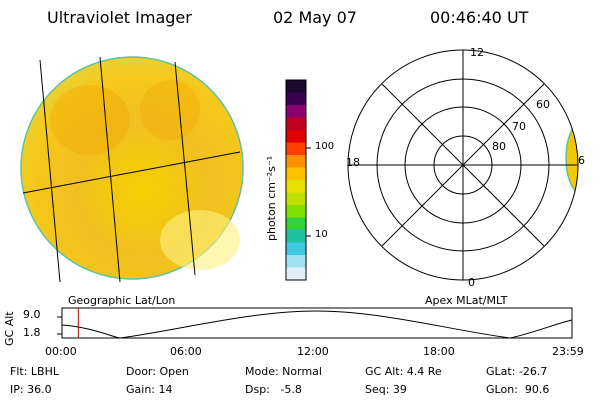 Image resolution: width=600 pixels, height=400 pixels. I want to click on colorbar, so click(296, 180).